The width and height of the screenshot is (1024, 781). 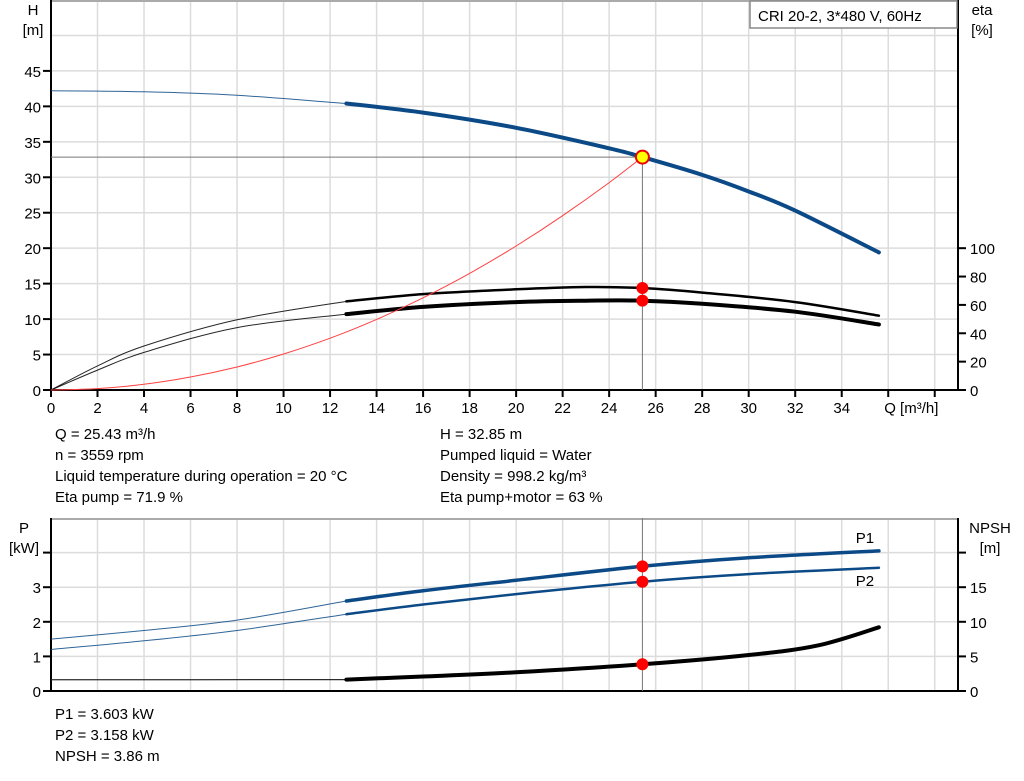 I want to click on x-tick-label: 30, so click(x=748, y=408).